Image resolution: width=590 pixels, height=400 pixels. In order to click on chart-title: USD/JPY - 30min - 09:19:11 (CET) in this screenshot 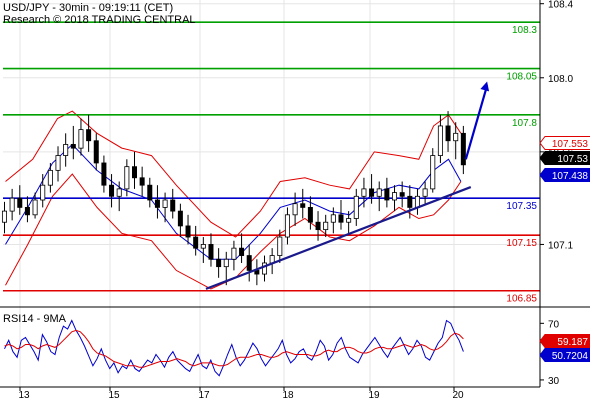, I will do `click(88, 8)`.